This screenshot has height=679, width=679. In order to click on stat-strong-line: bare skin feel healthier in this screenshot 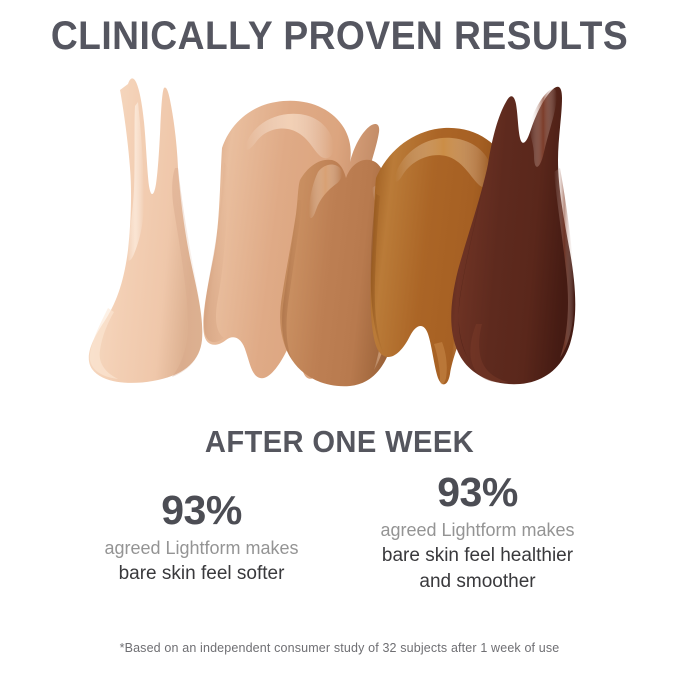, I will do `click(477, 555)`.